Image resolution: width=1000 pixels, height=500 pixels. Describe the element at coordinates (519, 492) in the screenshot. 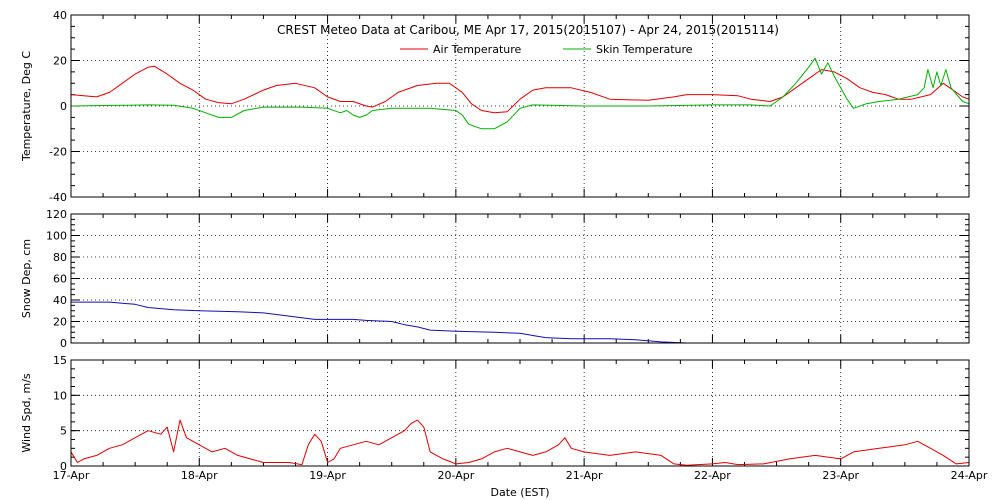

I see `x-axis-label: Date (EST)` at that location.